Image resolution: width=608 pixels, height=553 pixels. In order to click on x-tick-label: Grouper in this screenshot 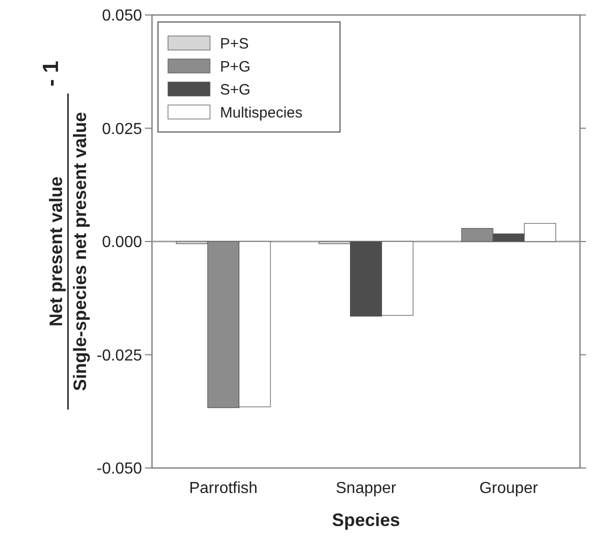, I will do `click(509, 488)`.